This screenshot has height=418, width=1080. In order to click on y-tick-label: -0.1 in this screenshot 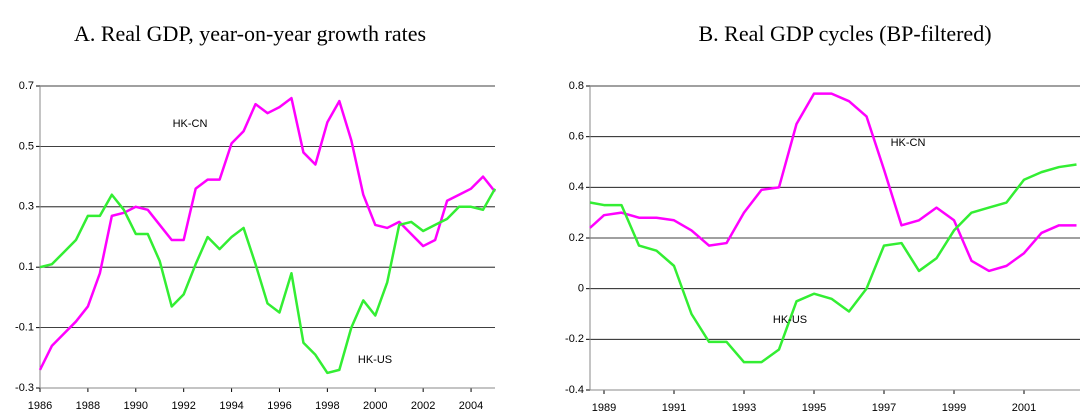, I will do `click(24, 328)`.